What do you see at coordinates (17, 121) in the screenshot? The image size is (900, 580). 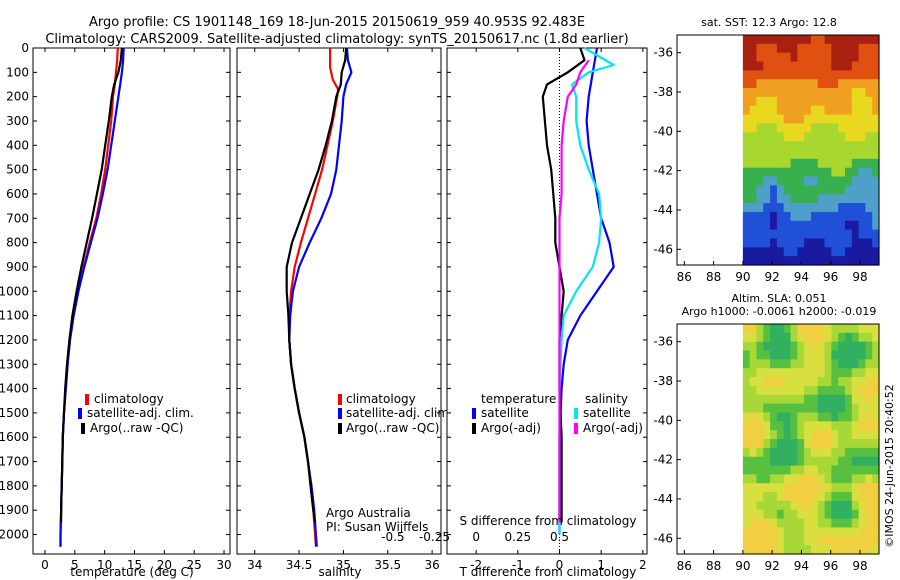 I see `y-tick-label: 300` at bounding box center [17, 121].